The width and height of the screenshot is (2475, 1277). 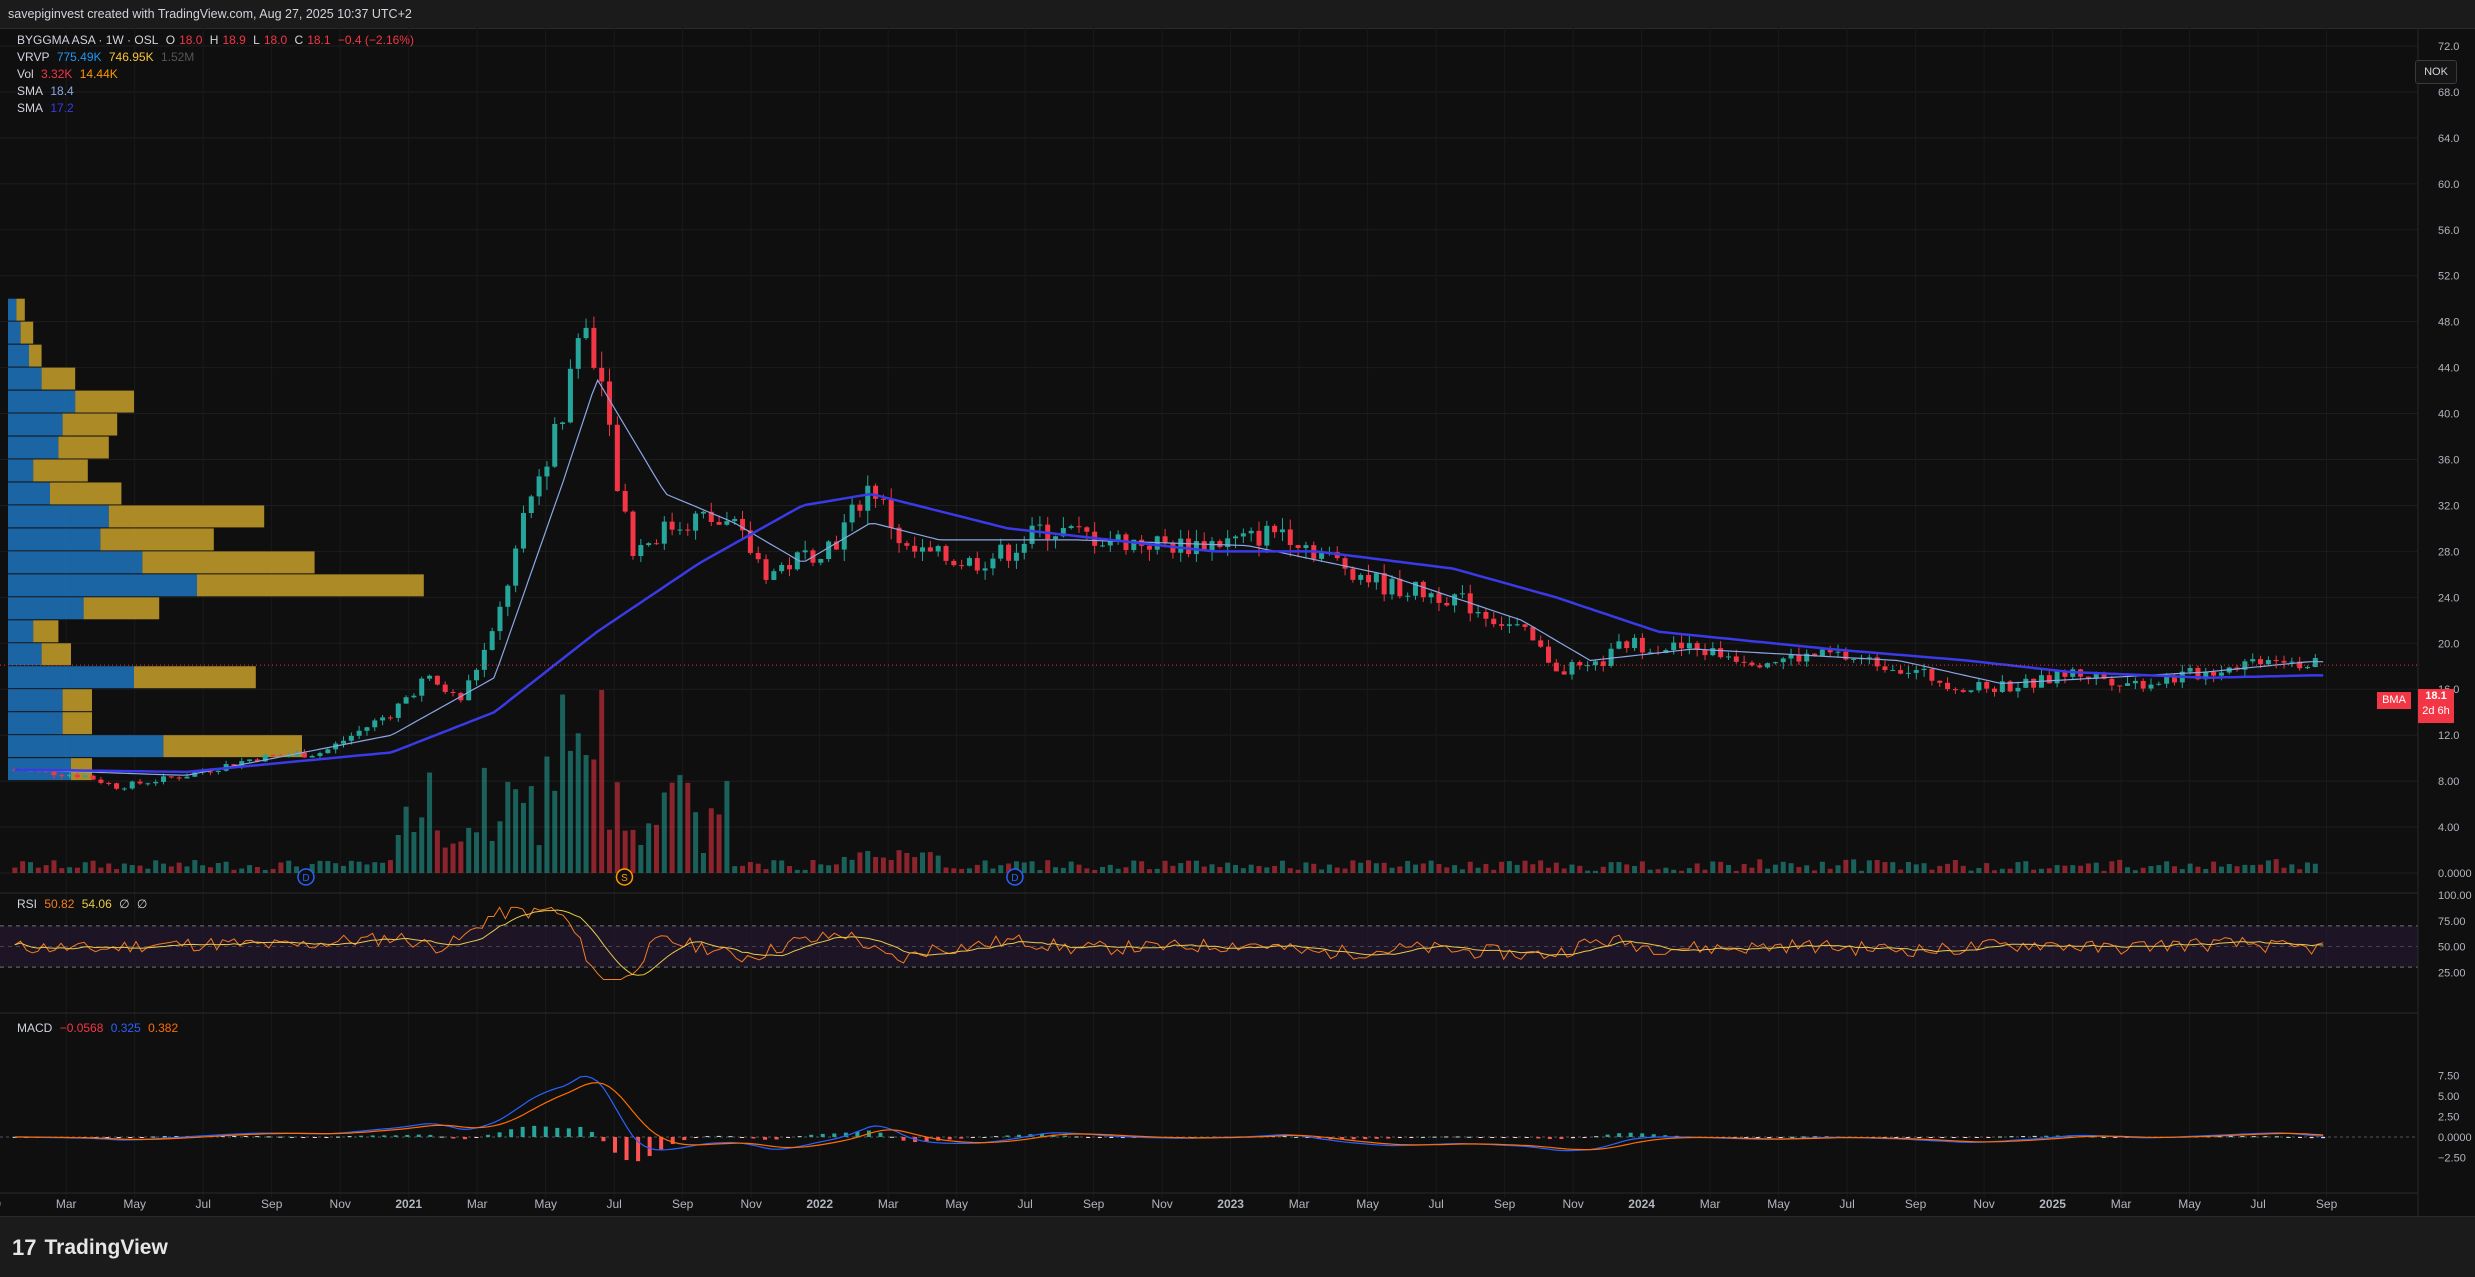 I want to click on symbol-price-tag: BMA, so click(x=2394, y=700).